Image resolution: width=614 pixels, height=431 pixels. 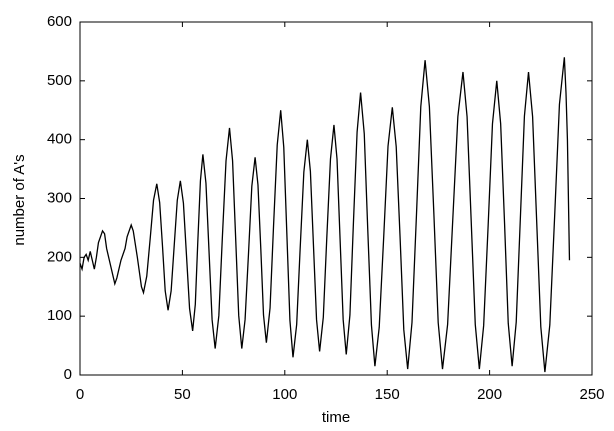 What do you see at coordinates (59, 256) in the screenshot?
I see `y-tick-label: 200` at bounding box center [59, 256].